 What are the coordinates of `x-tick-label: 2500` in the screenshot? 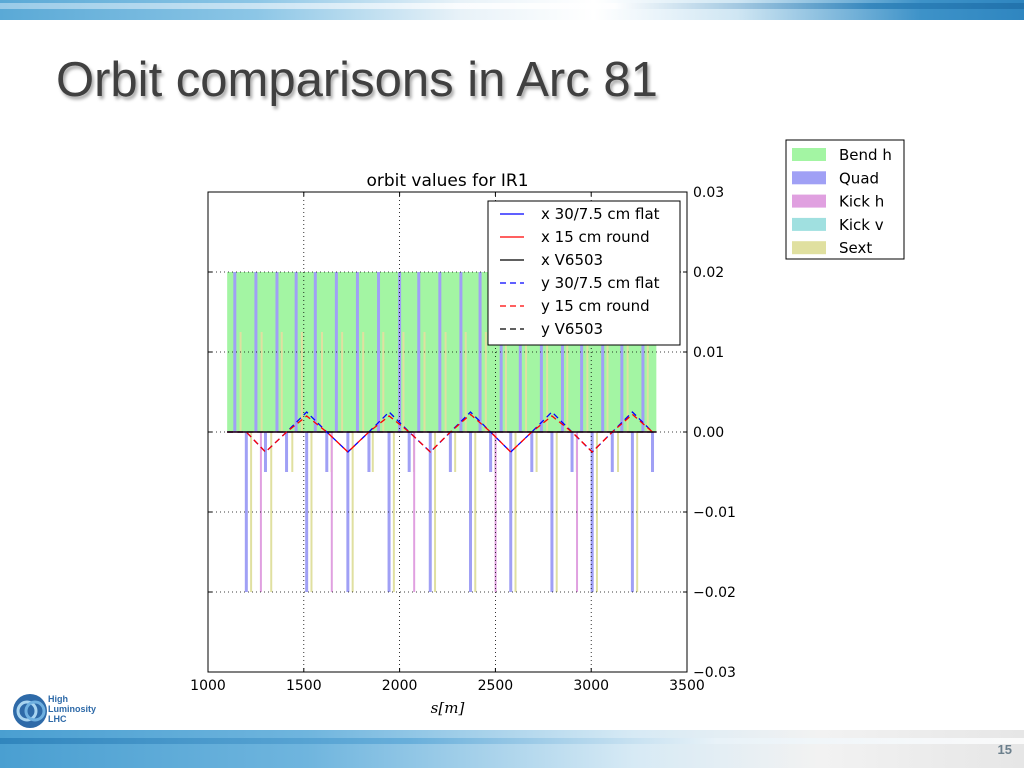 It's located at (496, 686).